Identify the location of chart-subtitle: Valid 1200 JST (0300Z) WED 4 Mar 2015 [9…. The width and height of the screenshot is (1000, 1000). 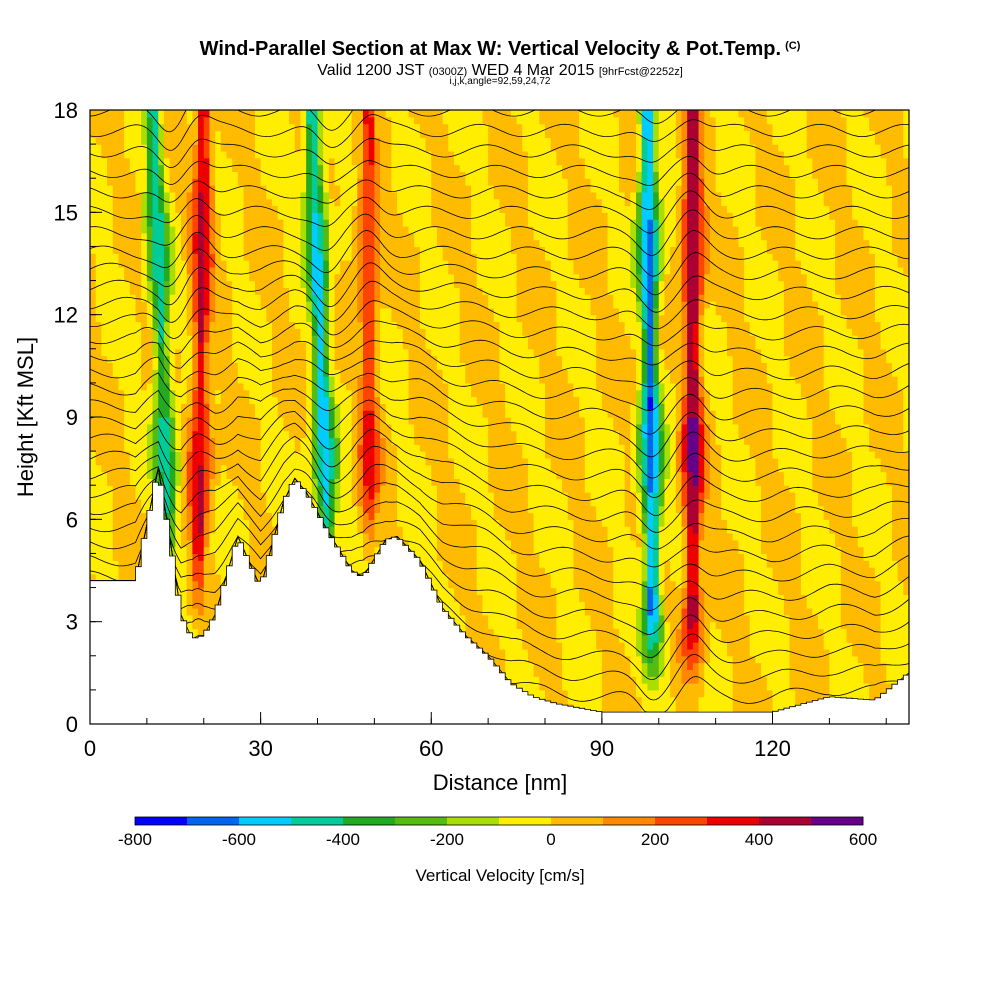
(500, 71).